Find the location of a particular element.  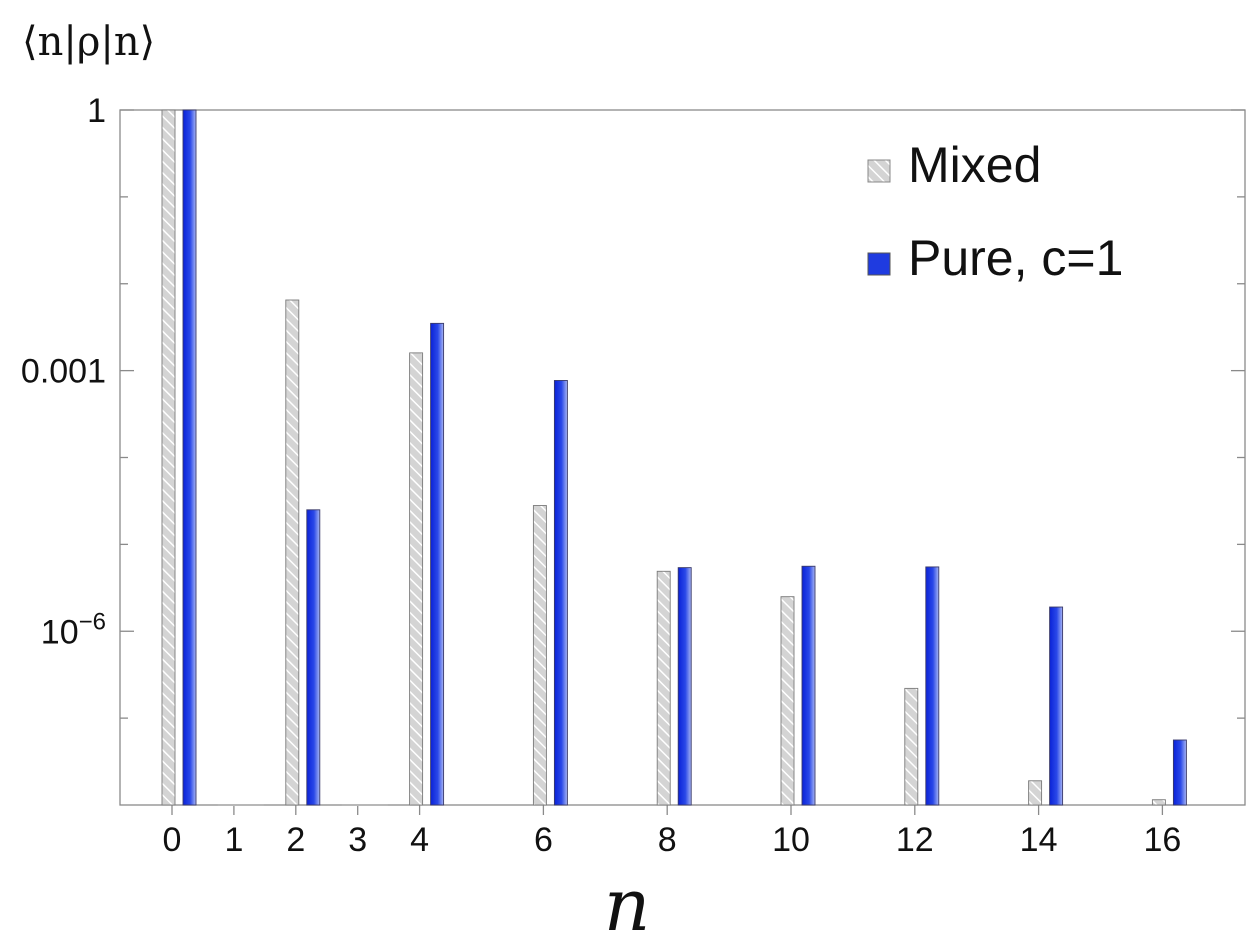

x-tick-label: 2 is located at coordinates (295, 840).